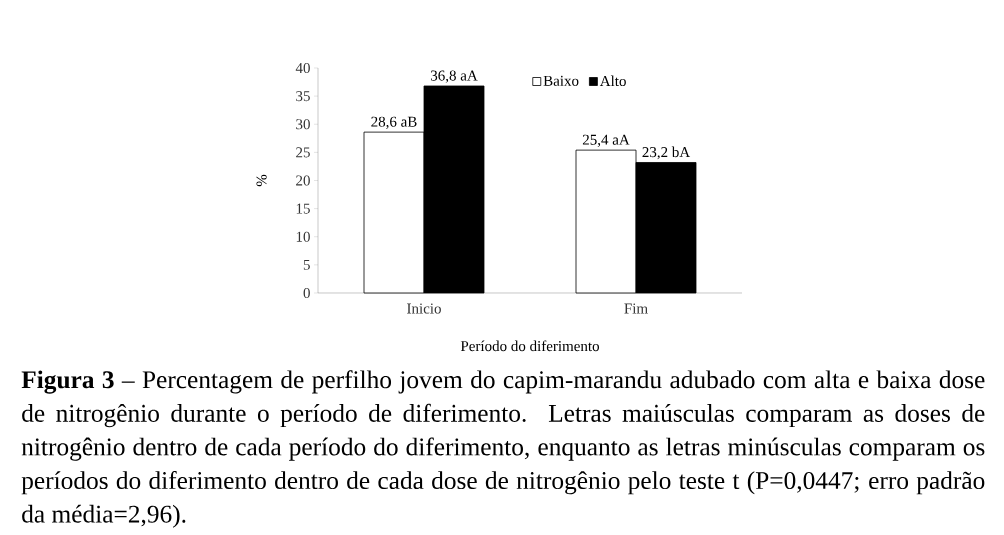 The width and height of the screenshot is (1004, 535). What do you see at coordinates (424, 308) in the screenshot?
I see `x-tick-label: Inicio` at bounding box center [424, 308].